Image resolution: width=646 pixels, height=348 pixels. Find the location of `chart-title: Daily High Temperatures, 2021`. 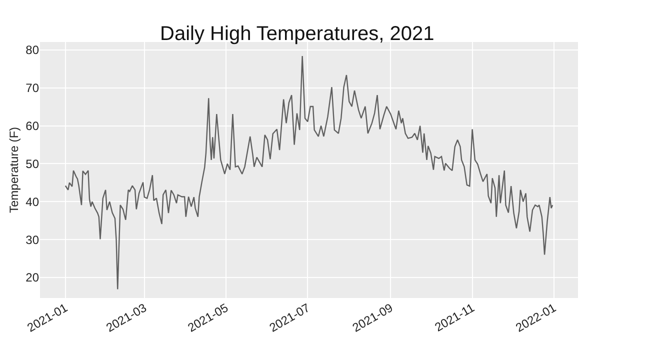

chart-title: Daily High Temperatures, 2021 is located at coordinates (297, 34).